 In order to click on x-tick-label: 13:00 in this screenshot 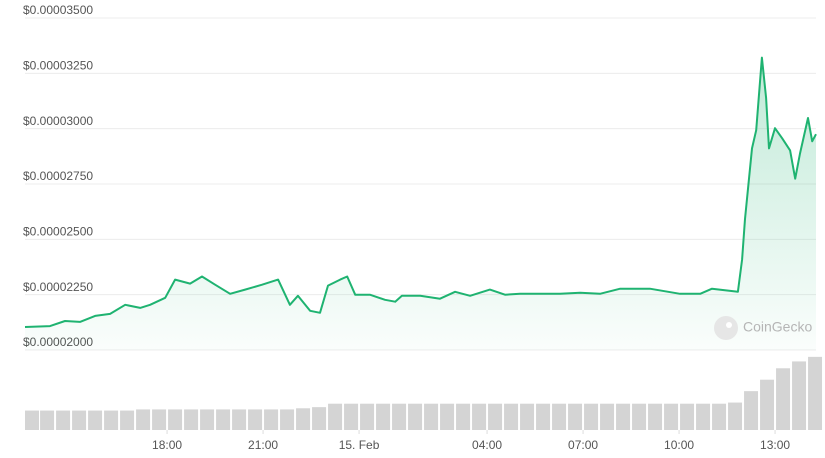, I will do `click(775, 445)`.